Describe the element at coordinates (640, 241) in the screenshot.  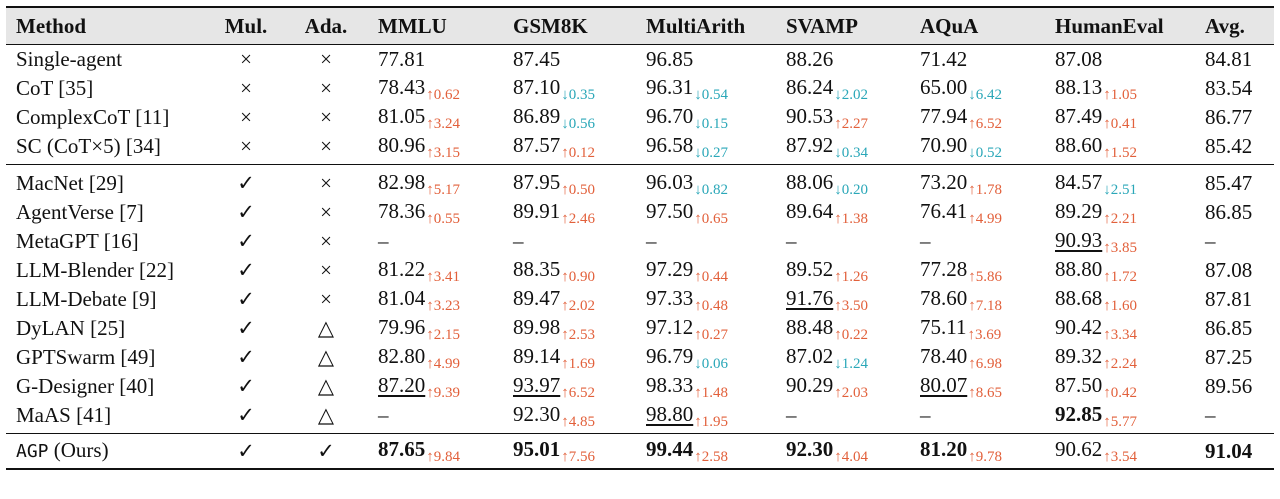
I see `table-row: MetaGPT [16] ✓ × – – – – –90.93↑3.85–` at that location.